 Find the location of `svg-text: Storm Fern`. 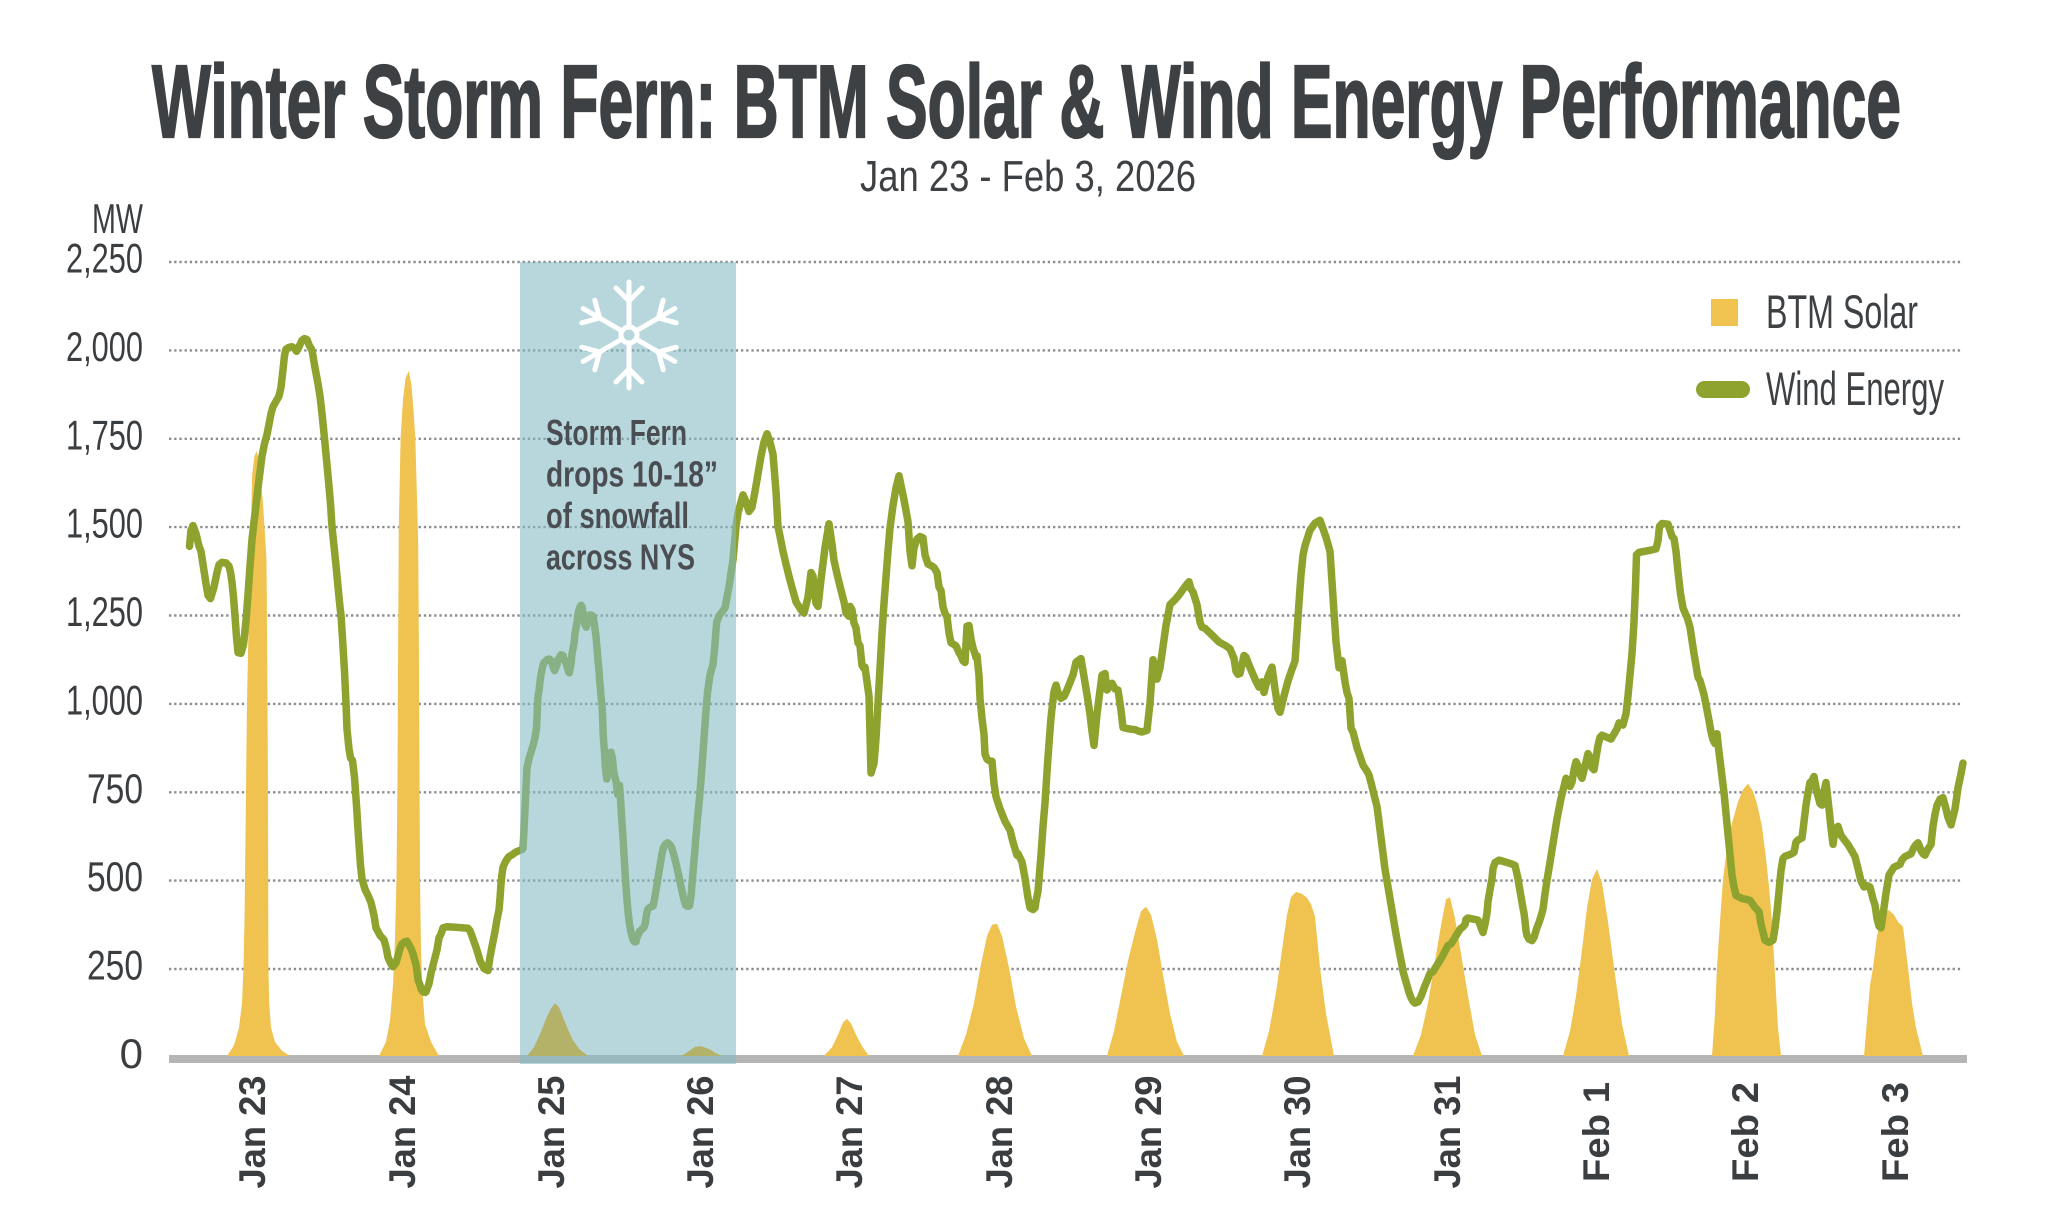

svg-text: Storm Fern is located at coordinates (616, 432).